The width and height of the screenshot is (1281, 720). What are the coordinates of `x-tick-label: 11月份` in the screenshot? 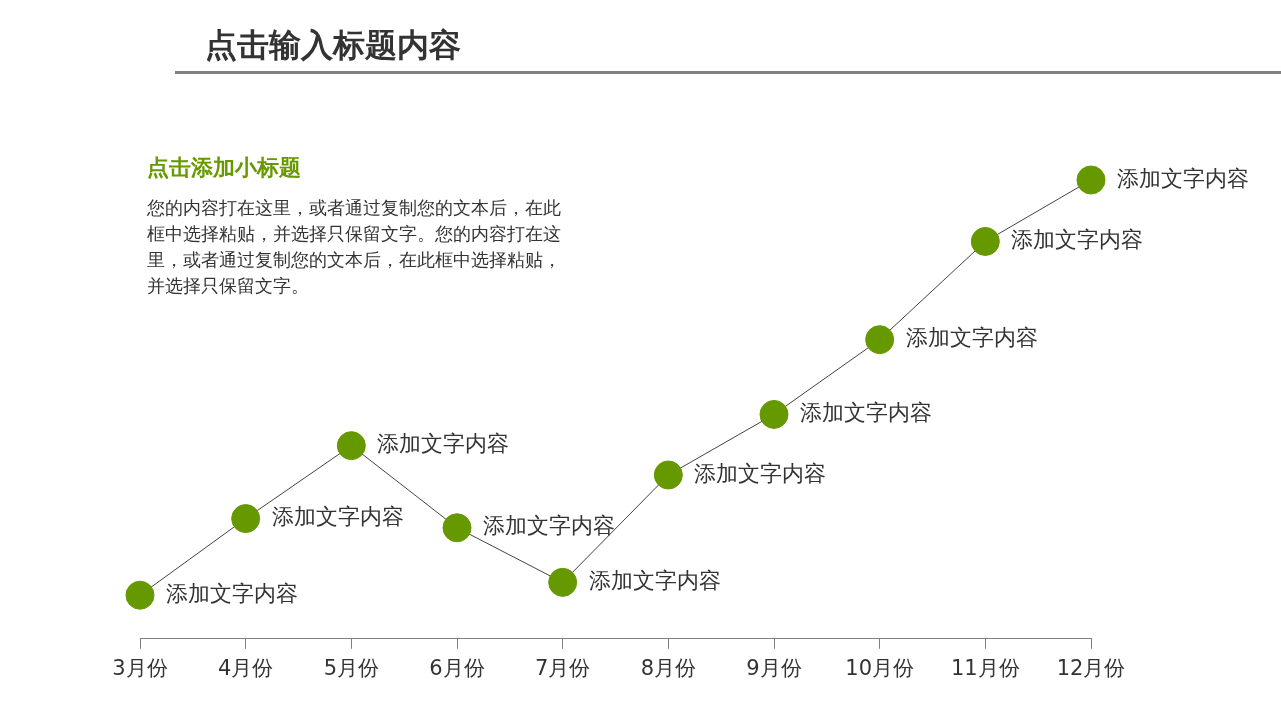 It's located at (985, 667).